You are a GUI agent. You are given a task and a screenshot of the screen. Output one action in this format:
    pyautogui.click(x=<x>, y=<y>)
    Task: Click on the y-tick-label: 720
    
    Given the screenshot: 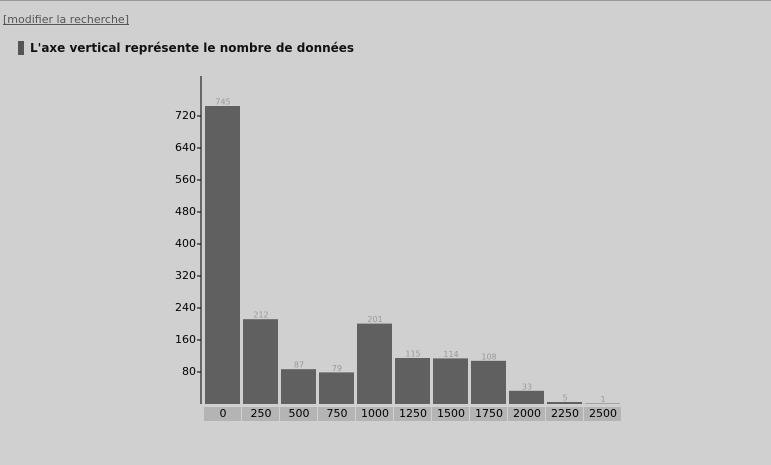 What is the action you would take?
    pyautogui.click(x=185, y=115)
    